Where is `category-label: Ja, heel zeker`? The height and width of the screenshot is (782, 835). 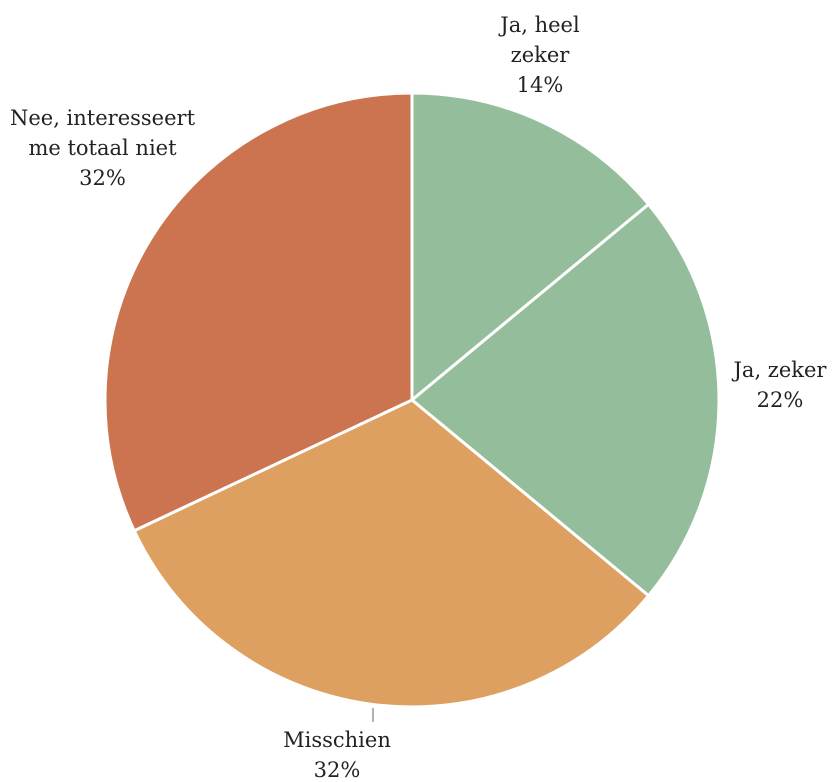
category-label: Ja, heel zeker is located at coordinates (540, 40).